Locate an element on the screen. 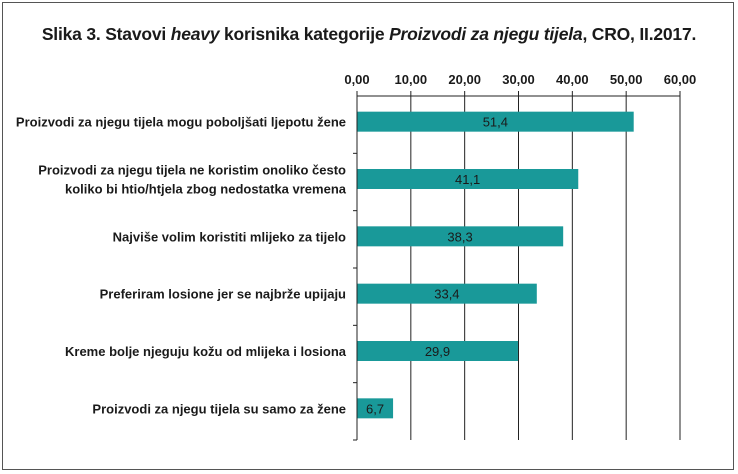 Image resolution: width=738 pixels, height=474 pixels. value-label: 6,7 is located at coordinates (375, 408).